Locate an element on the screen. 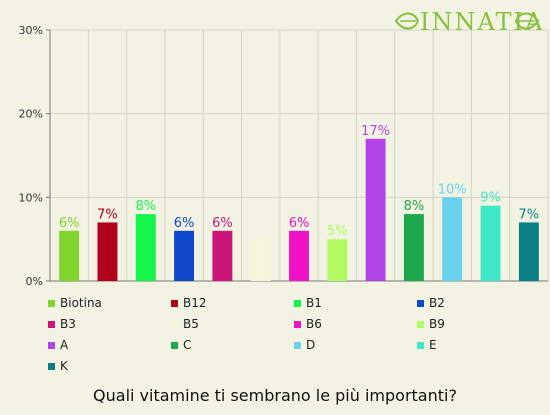  legend-label: B6 is located at coordinates (314, 324).